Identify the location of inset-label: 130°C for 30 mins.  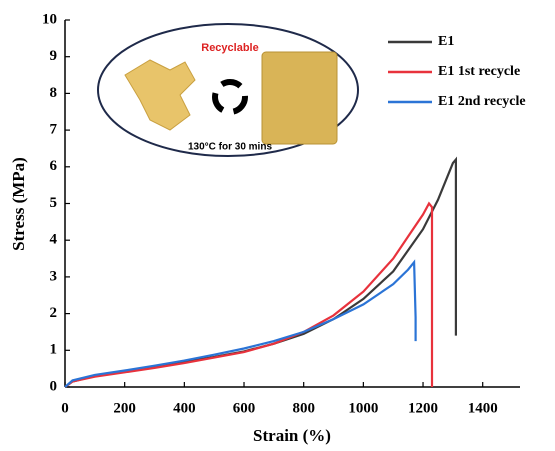
(230, 147).